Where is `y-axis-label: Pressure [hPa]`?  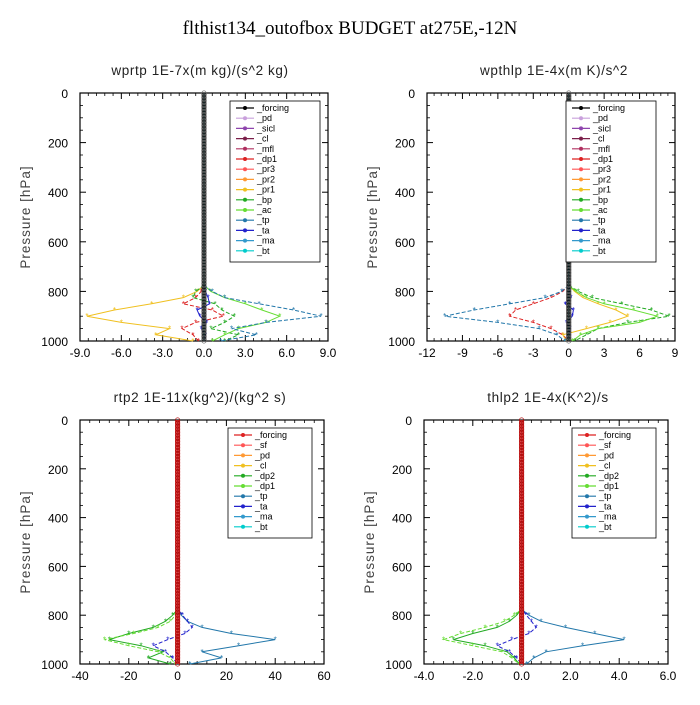
y-axis-label: Pressure [hPa] is located at coordinates (369, 541).